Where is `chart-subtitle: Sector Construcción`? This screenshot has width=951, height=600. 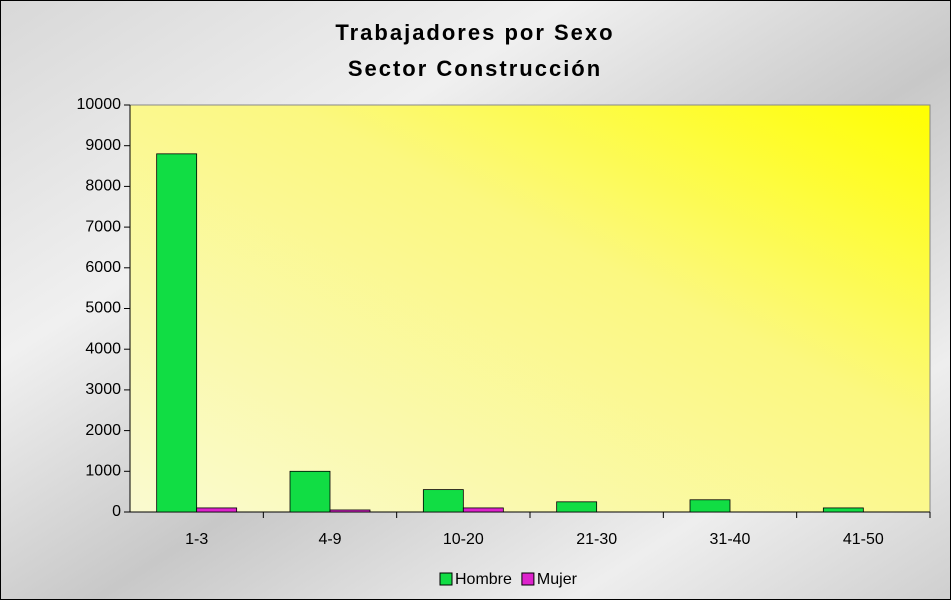
chart-subtitle: Sector Construcción is located at coordinates (475, 68).